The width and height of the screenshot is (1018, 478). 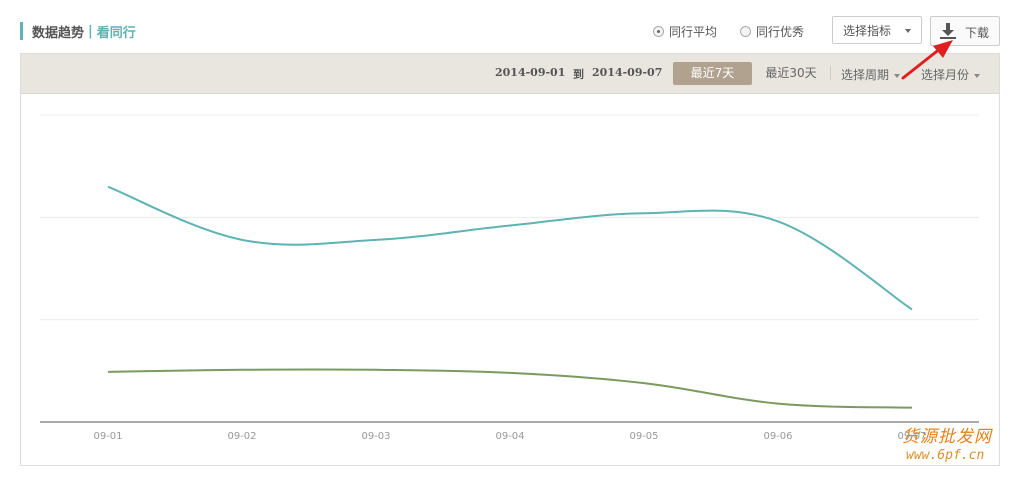 I want to click on watermark-logo: 货源批发网 www.6pf.cn, so click(x=957, y=445).